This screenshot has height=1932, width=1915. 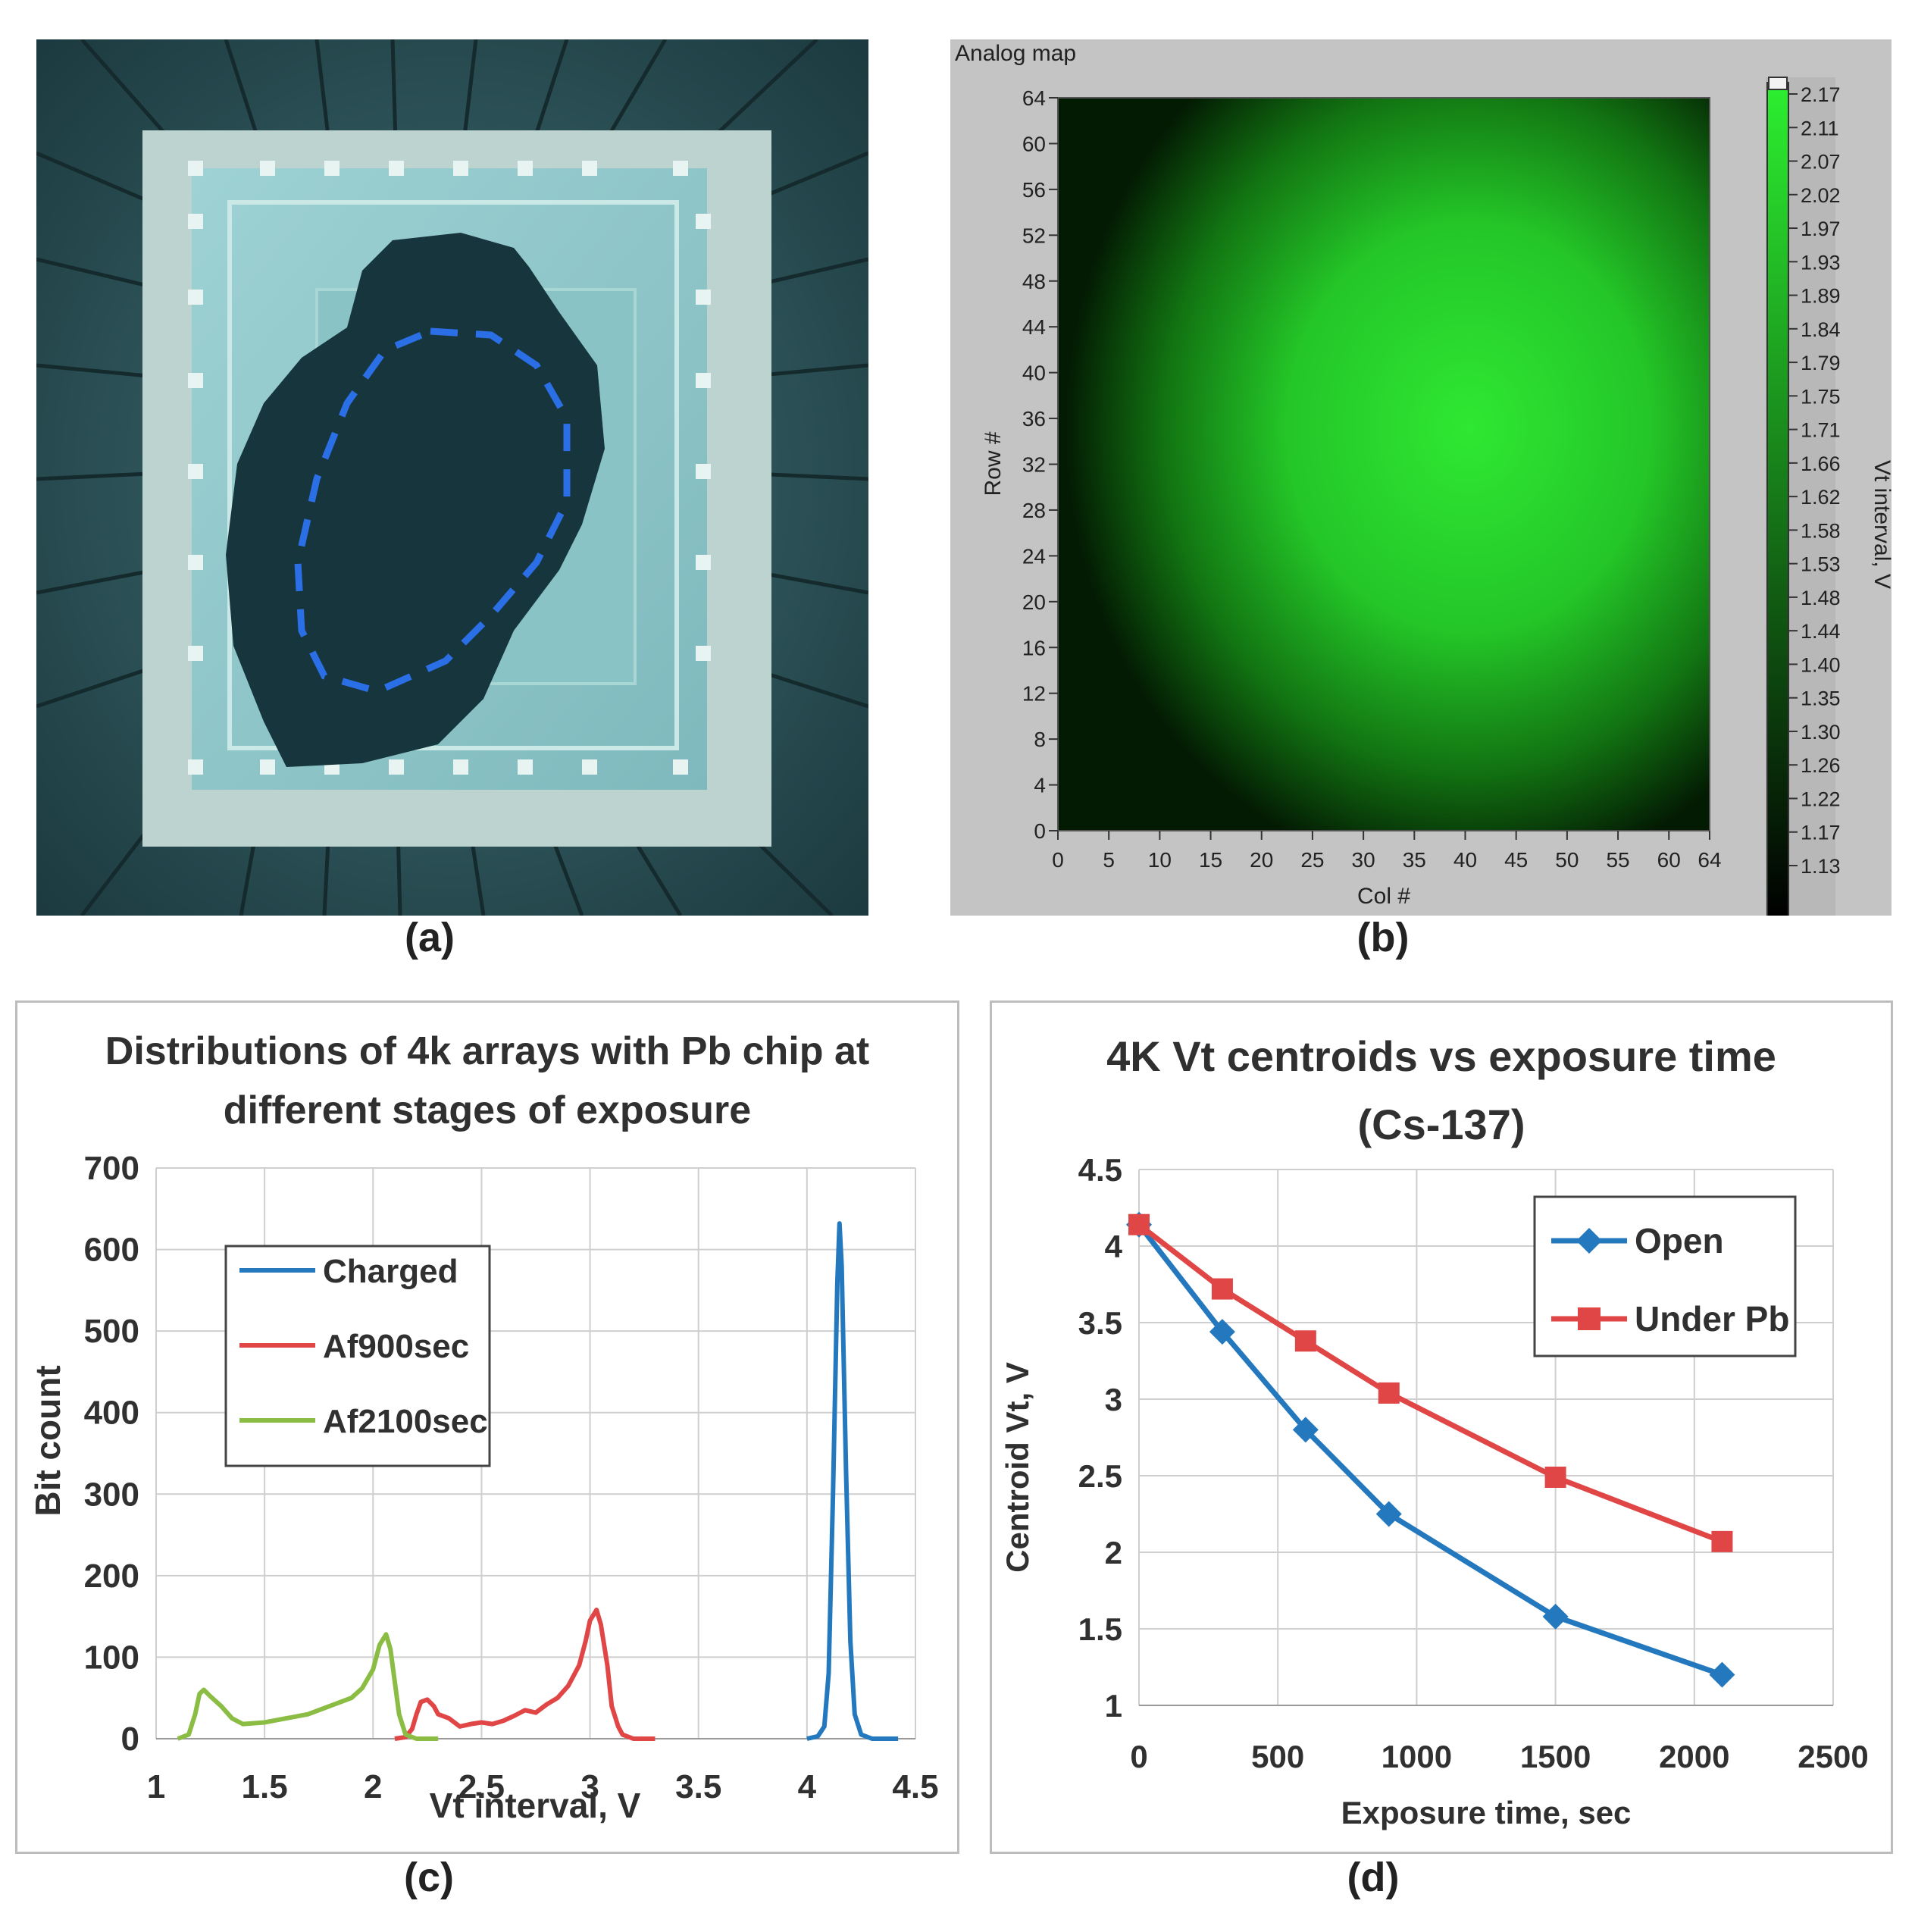 What do you see at coordinates (1821, 530) in the screenshot?
I see `colorbar-tick-label: 1.58` at bounding box center [1821, 530].